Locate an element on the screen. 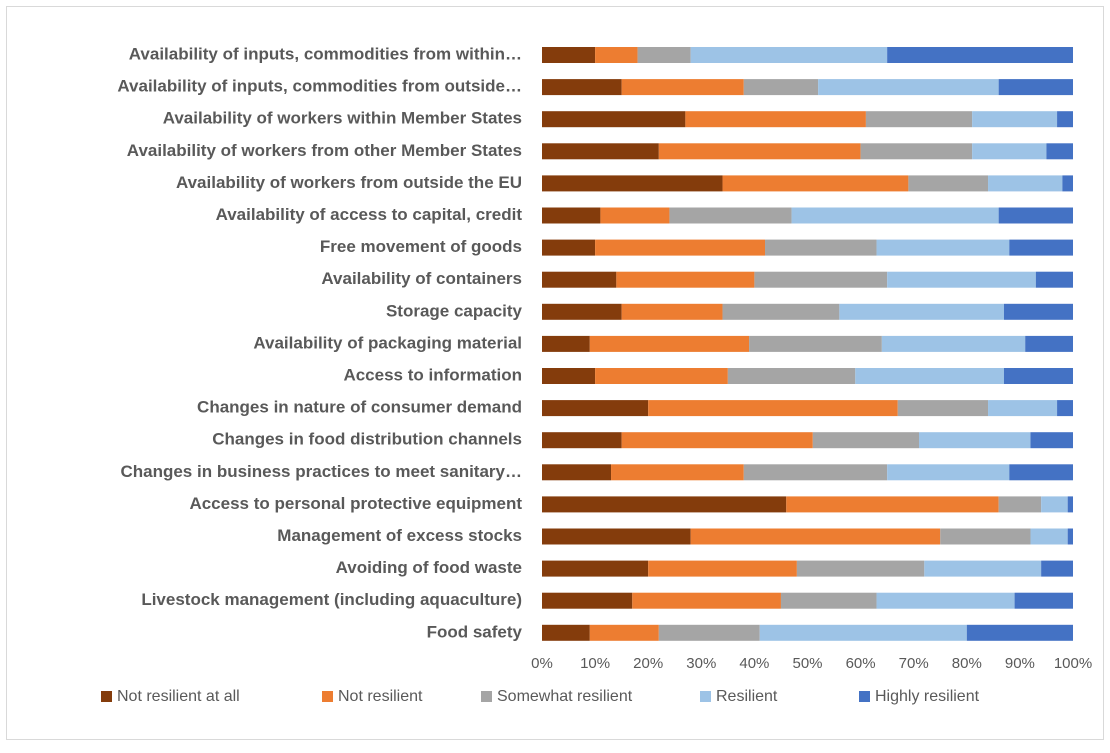 The height and width of the screenshot is (753, 1110). x-tick-label: 100% is located at coordinates (1073, 663).